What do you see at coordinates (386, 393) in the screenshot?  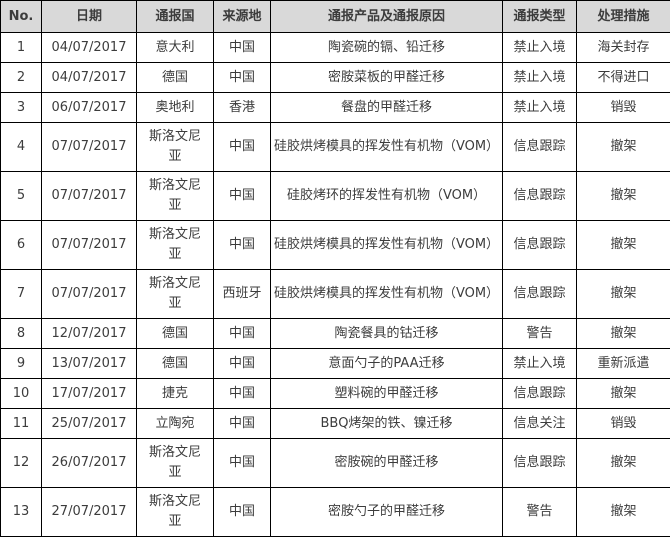 I see `cell-product: 塑料碗的甲醛迁移` at bounding box center [386, 393].